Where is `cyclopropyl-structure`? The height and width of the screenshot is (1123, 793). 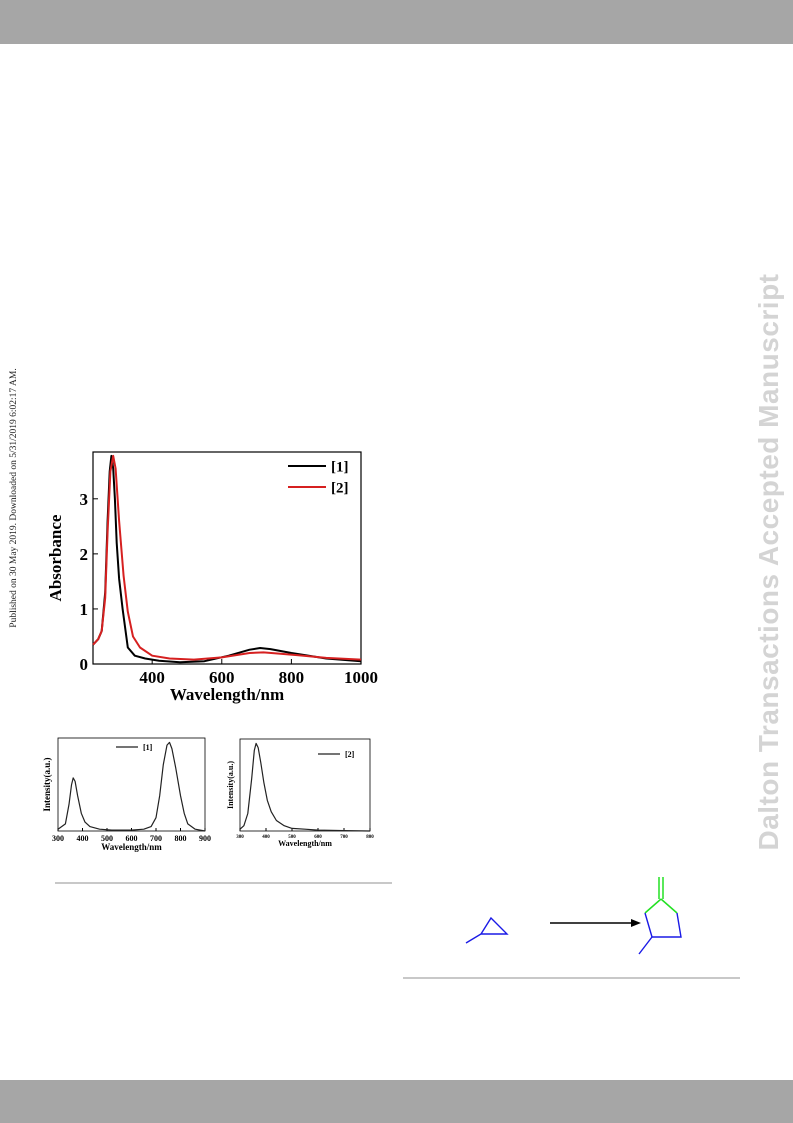 cyclopropyl-structure is located at coordinates (487, 930).